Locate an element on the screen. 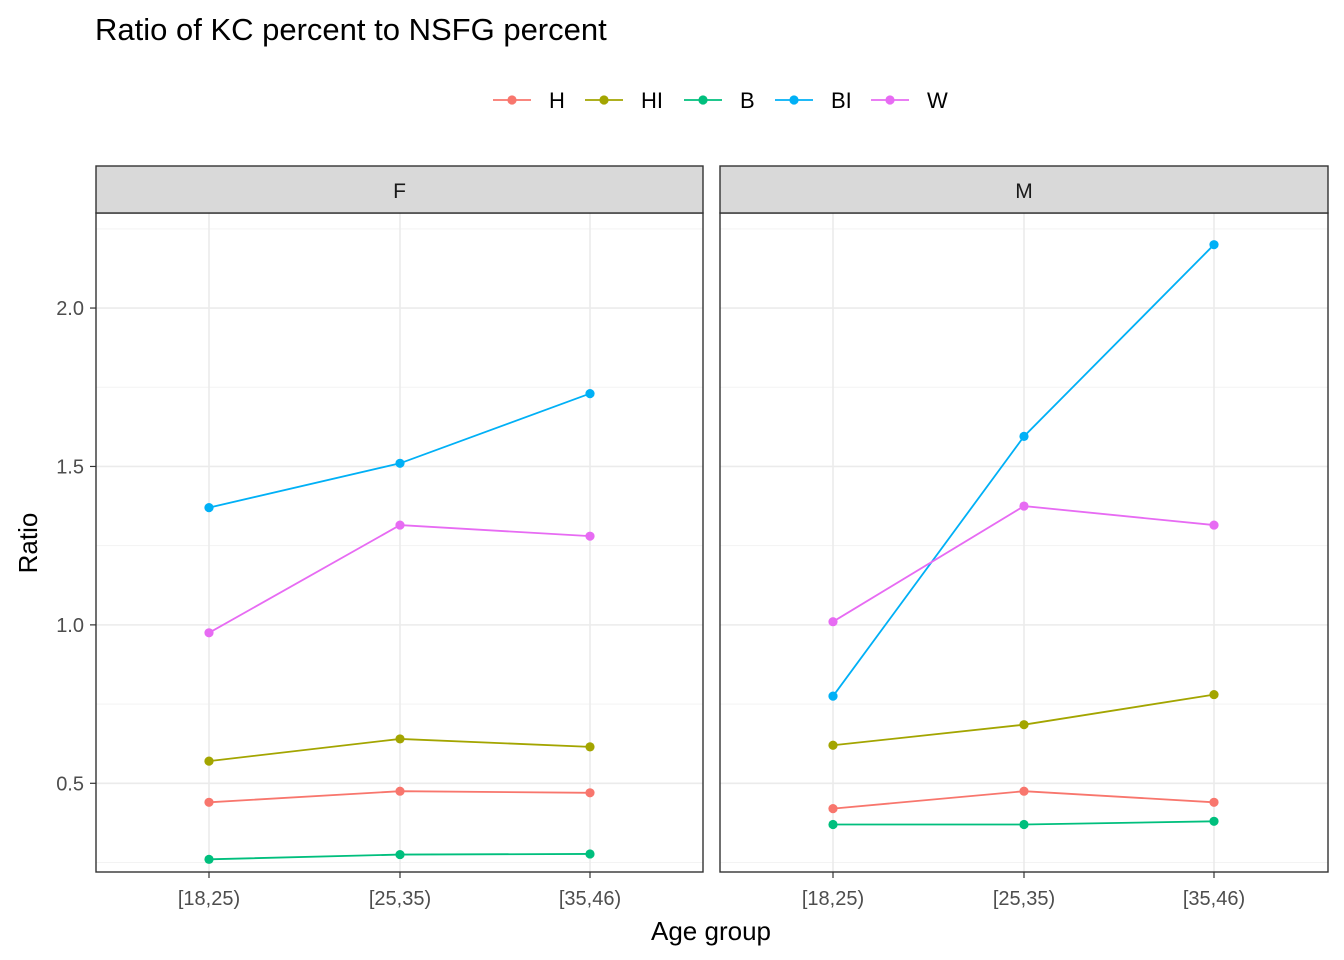  x-axis-title: Age group is located at coordinates (711, 931).